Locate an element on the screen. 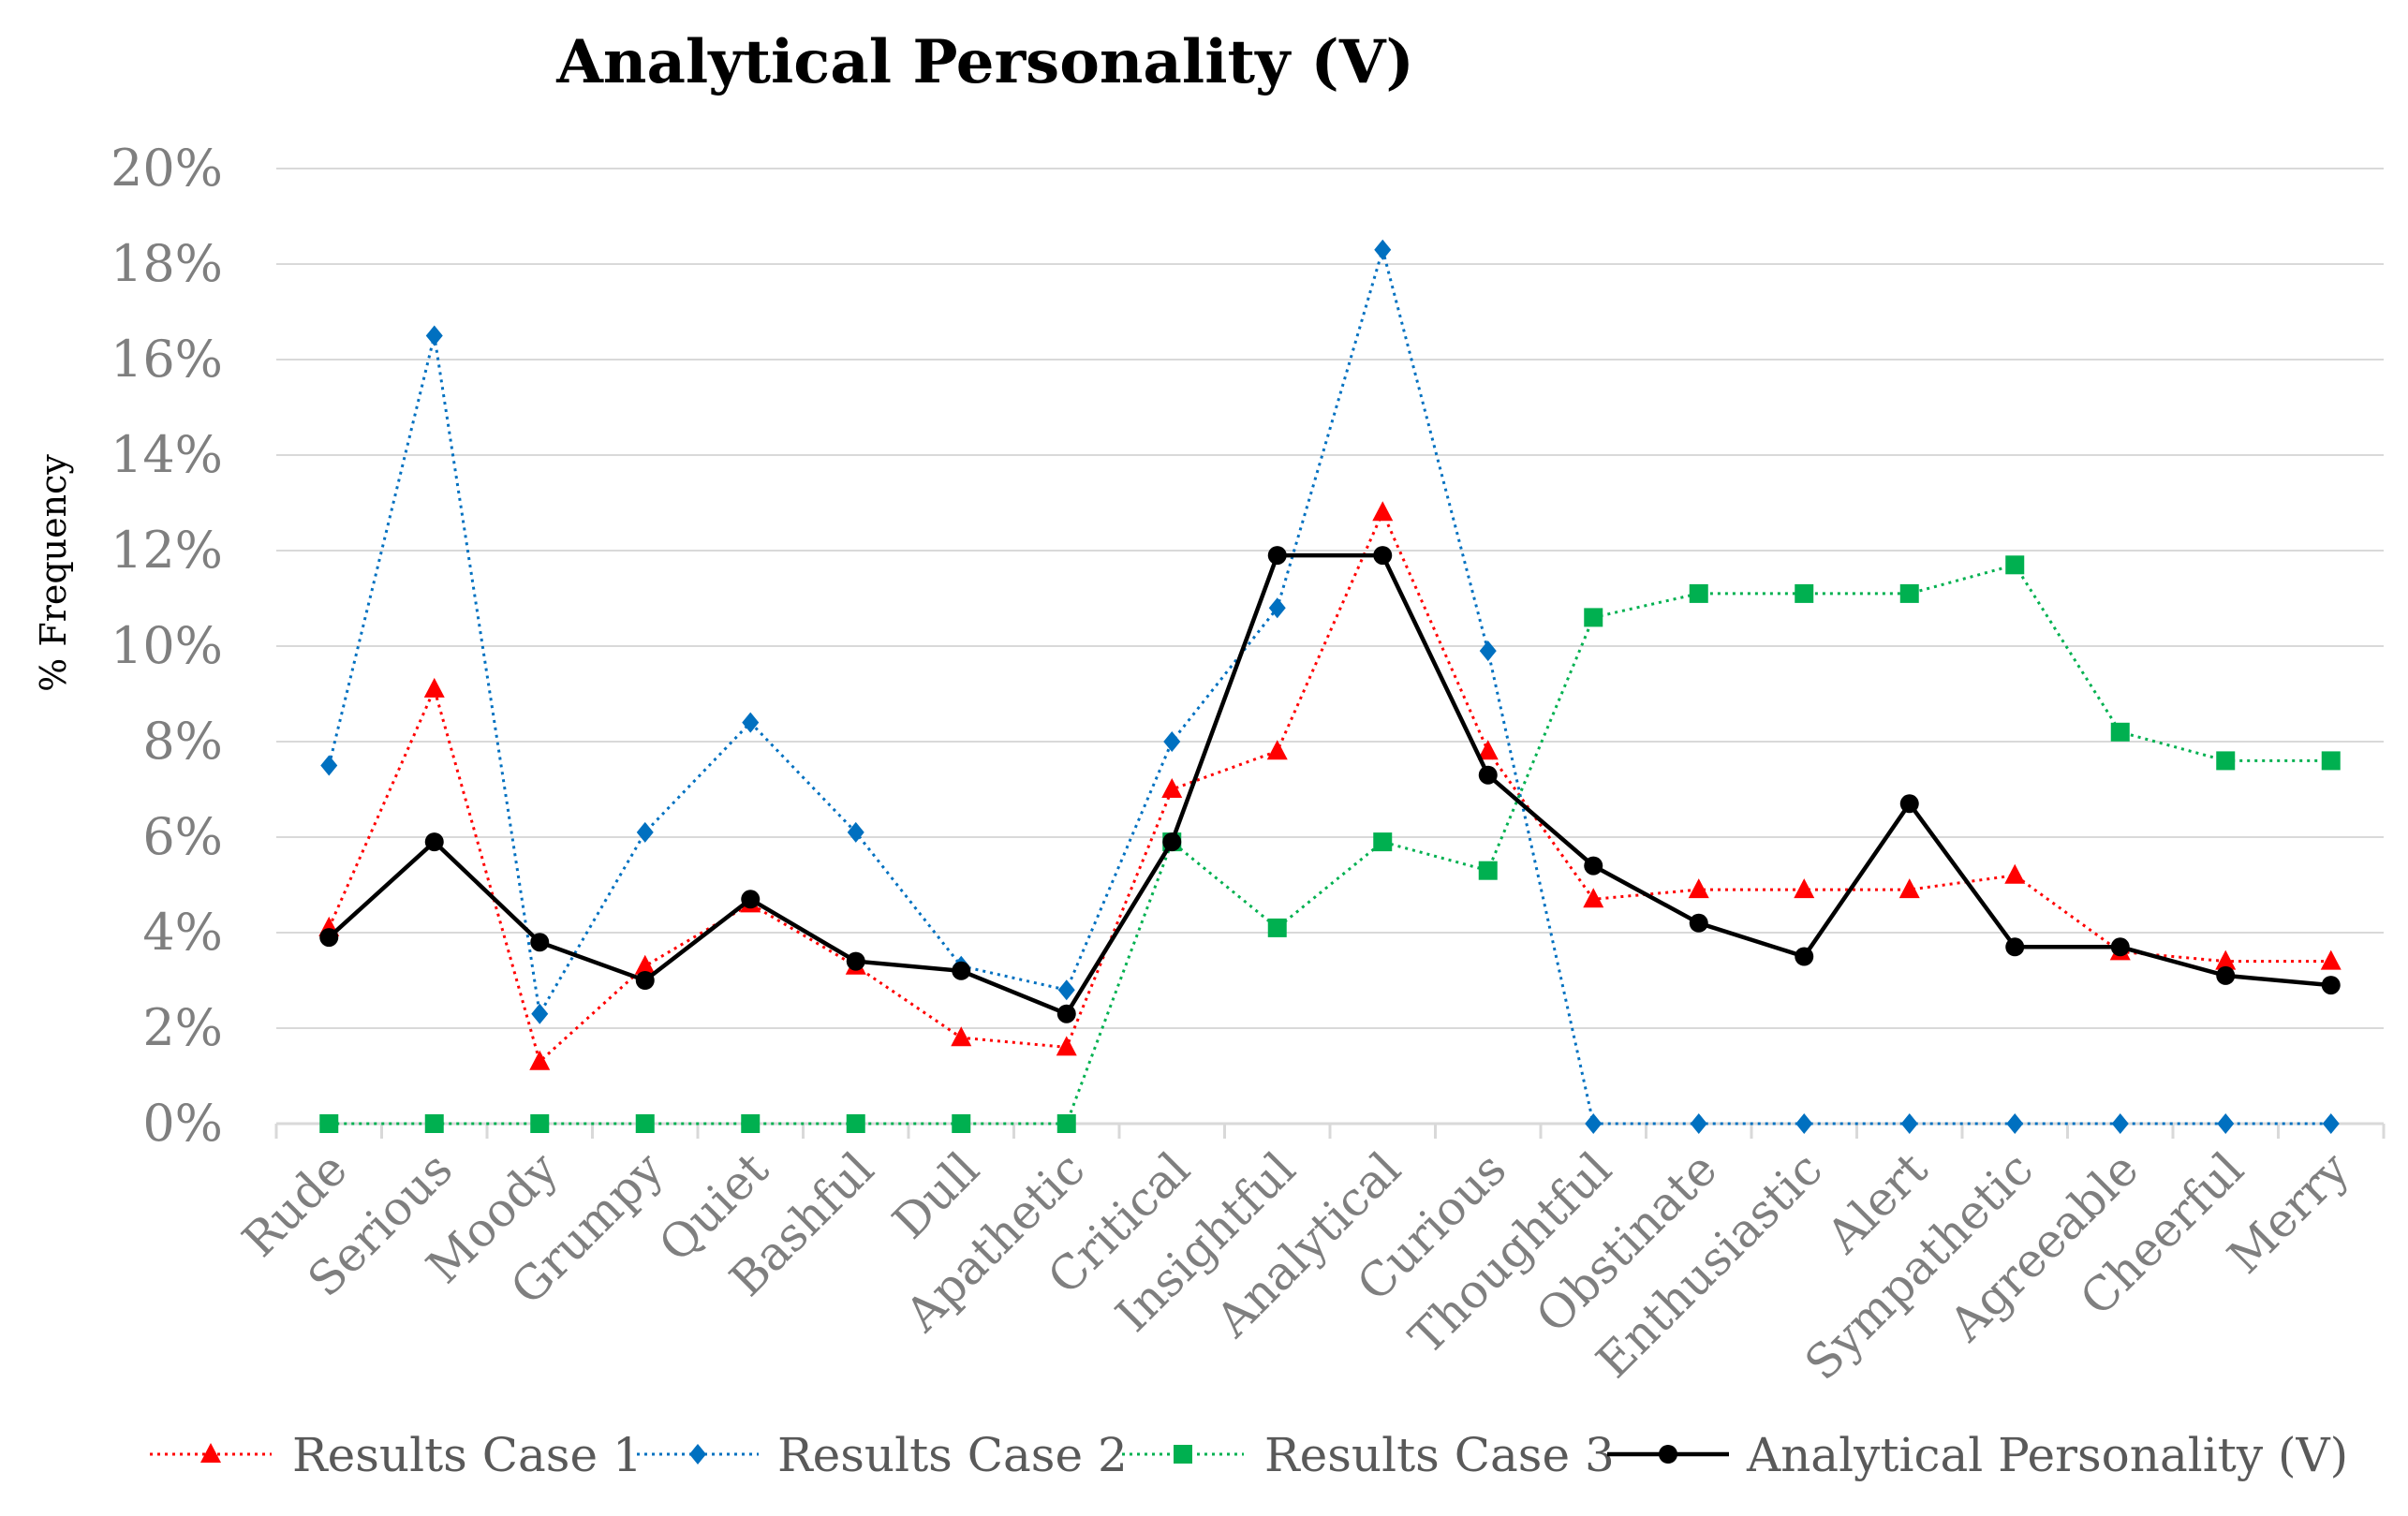 The width and height of the screenshot is (2408, 1516). legend-item: Results Case 3 is located at coordinates (1368, 1455).